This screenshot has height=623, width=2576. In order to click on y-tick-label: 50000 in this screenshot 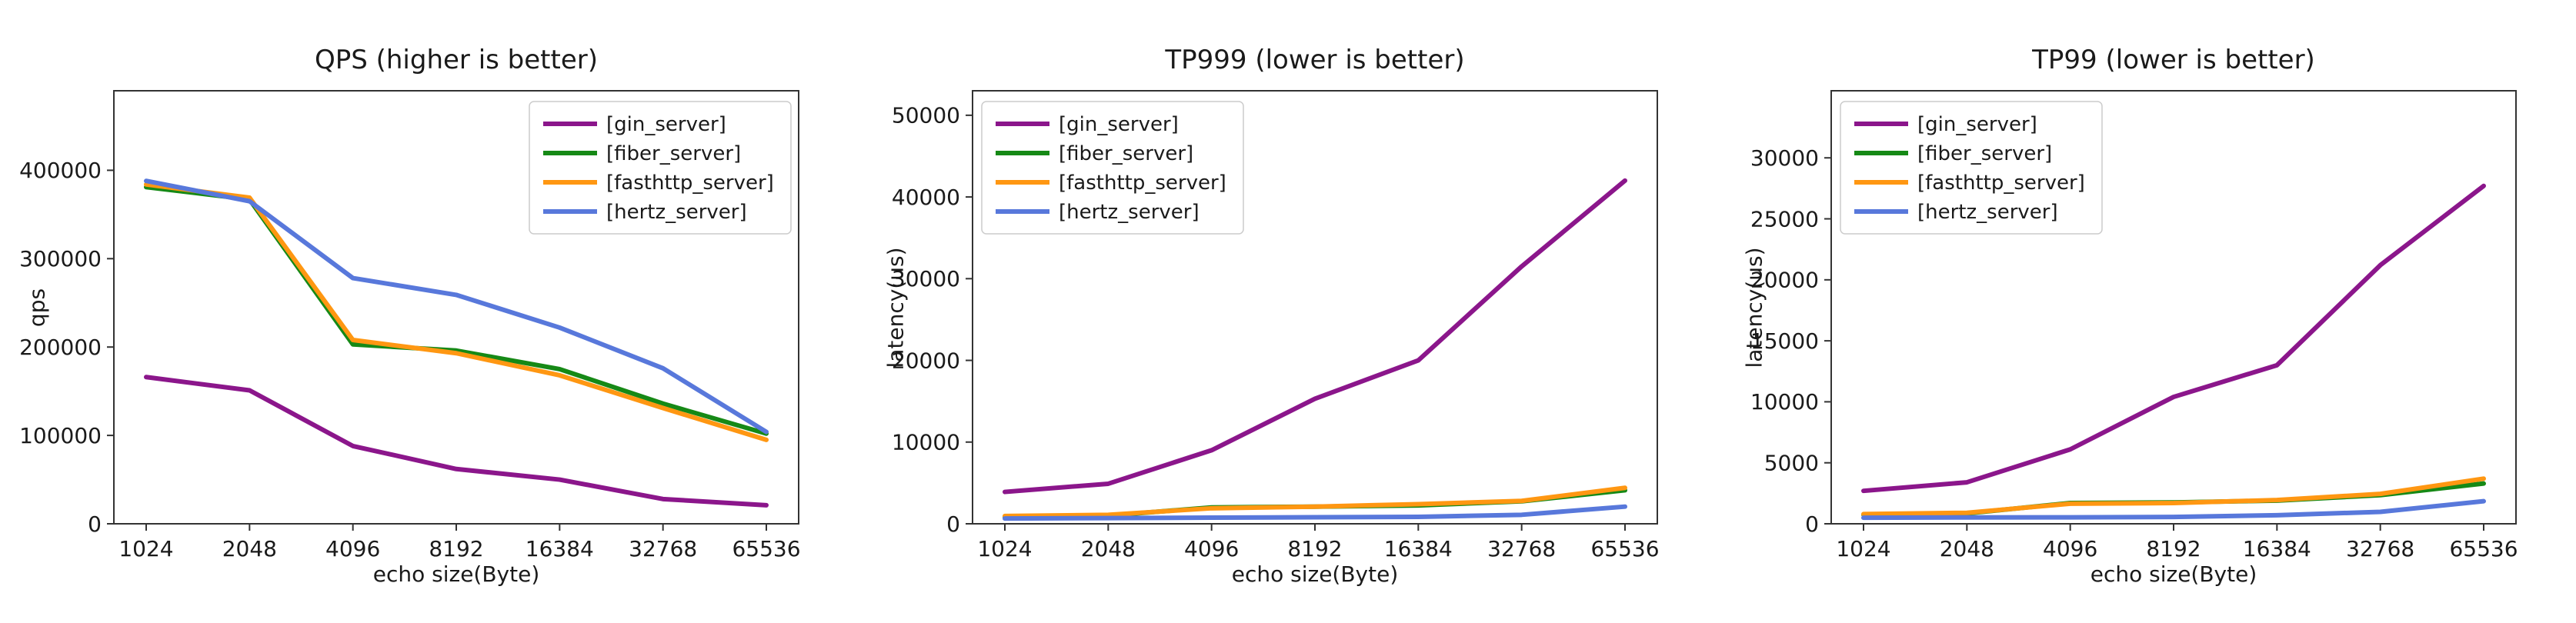, I will do `click(926, 116)`.